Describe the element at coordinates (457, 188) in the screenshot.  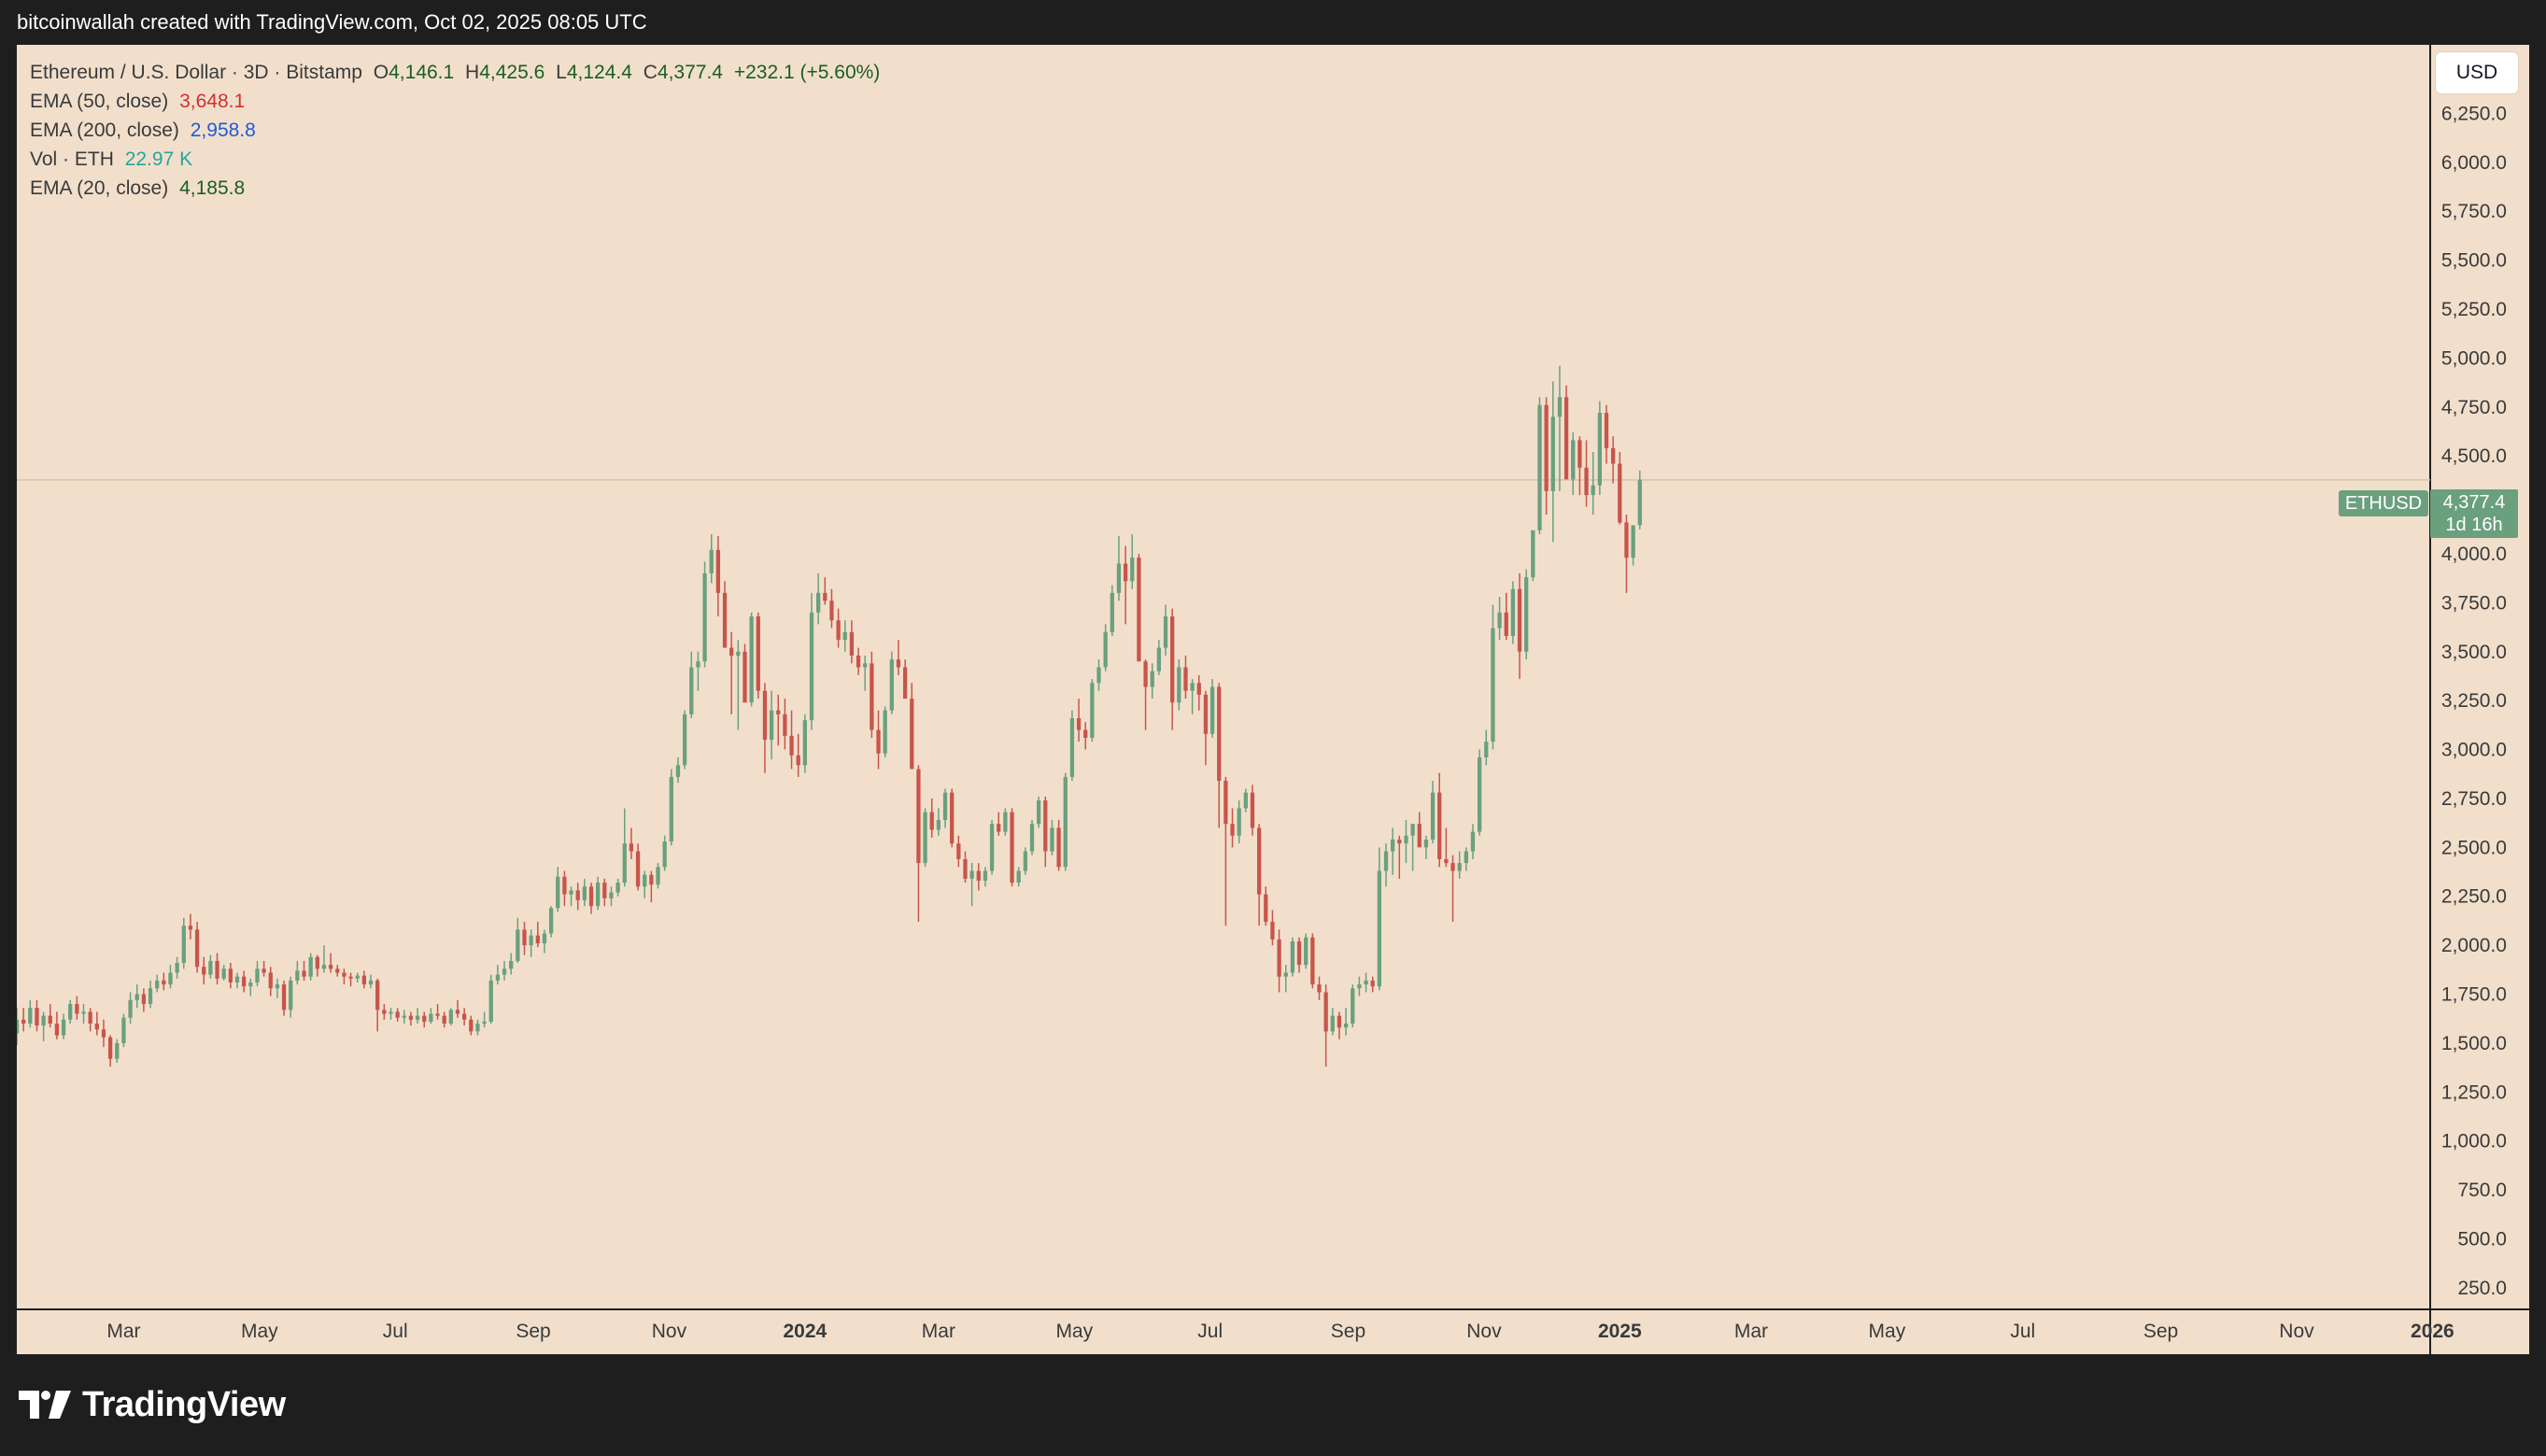
I see `legend-ema20-row: EMA (20, close) 4,185.8` at that location.